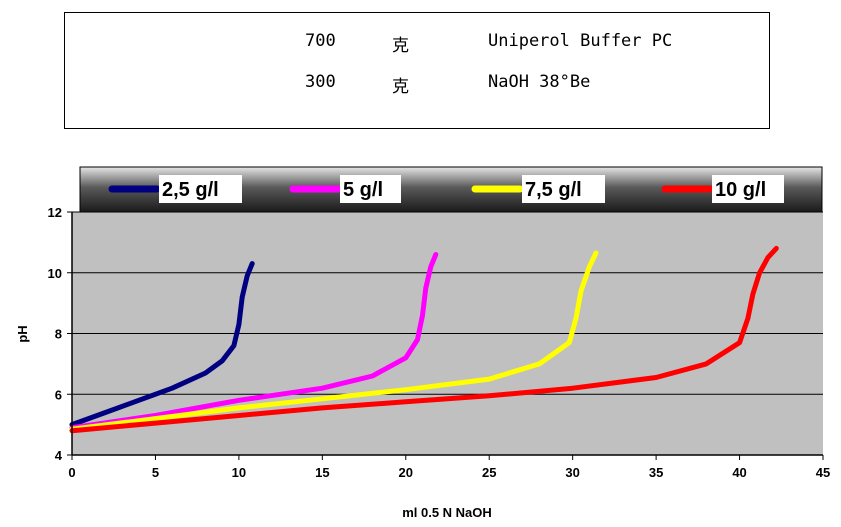 The image size is (841, 527). Describe the element at coordinates (155, 472) in the screenshot. I see `x-tick-label: 5` at that location.